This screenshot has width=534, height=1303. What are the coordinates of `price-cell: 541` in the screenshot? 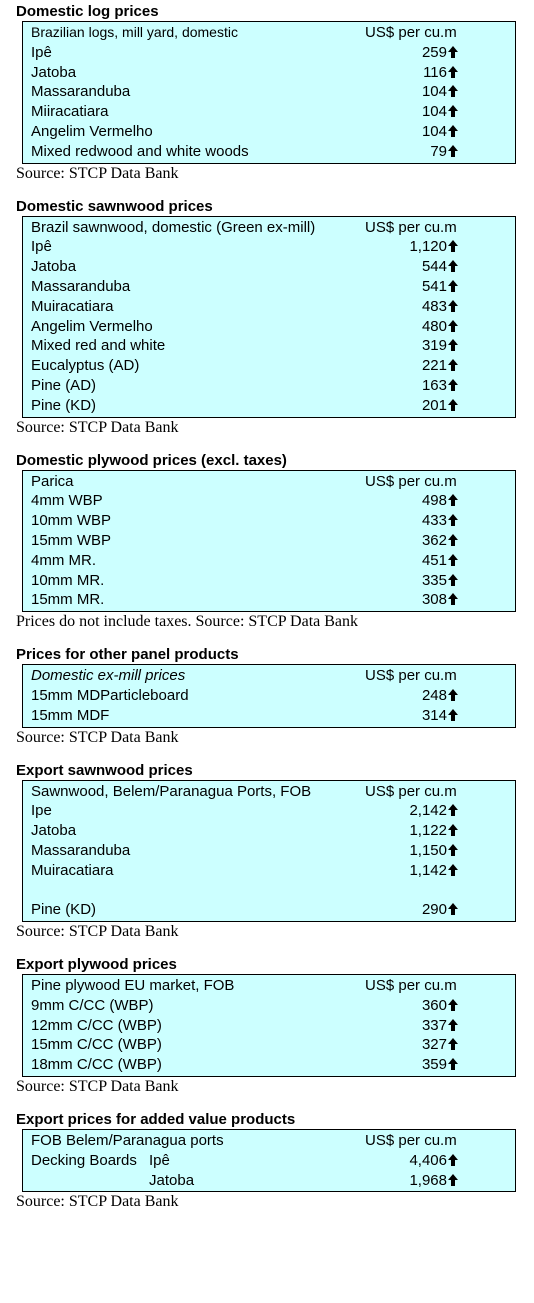 It's located at (455, 287).